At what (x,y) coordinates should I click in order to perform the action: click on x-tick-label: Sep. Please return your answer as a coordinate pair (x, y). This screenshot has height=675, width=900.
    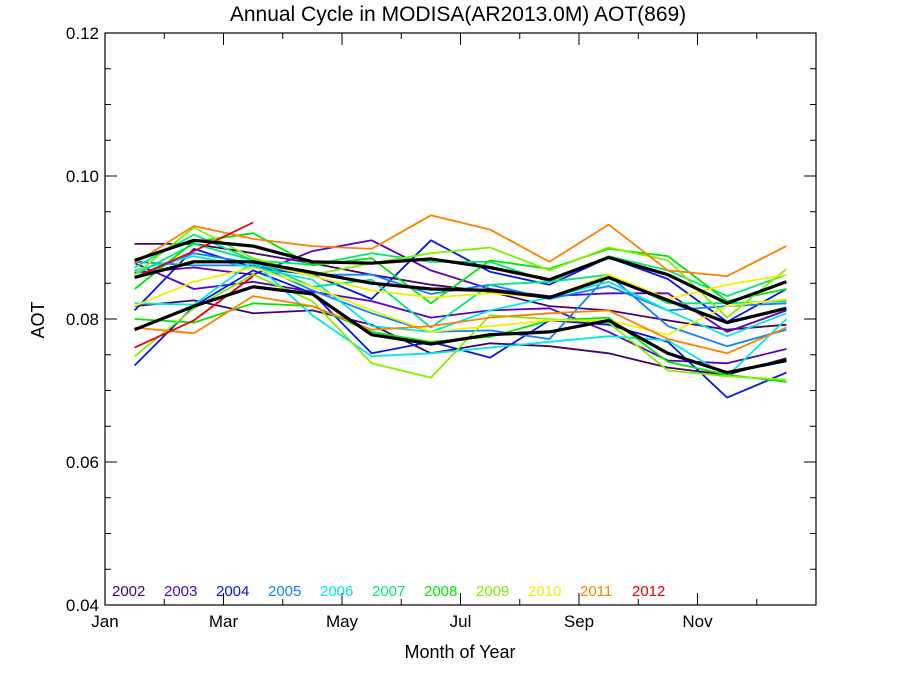
    Looking at the image, I should click on (579, 621).